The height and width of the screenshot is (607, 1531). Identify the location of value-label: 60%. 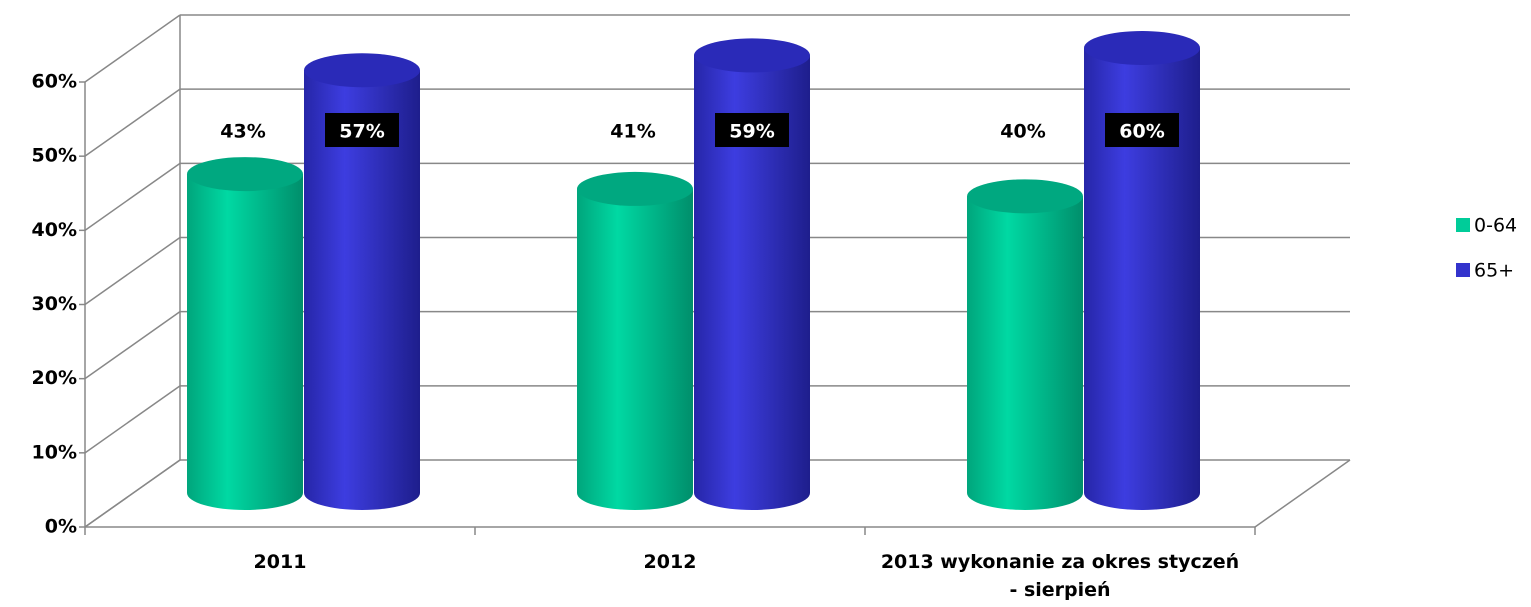
(1141, 132).